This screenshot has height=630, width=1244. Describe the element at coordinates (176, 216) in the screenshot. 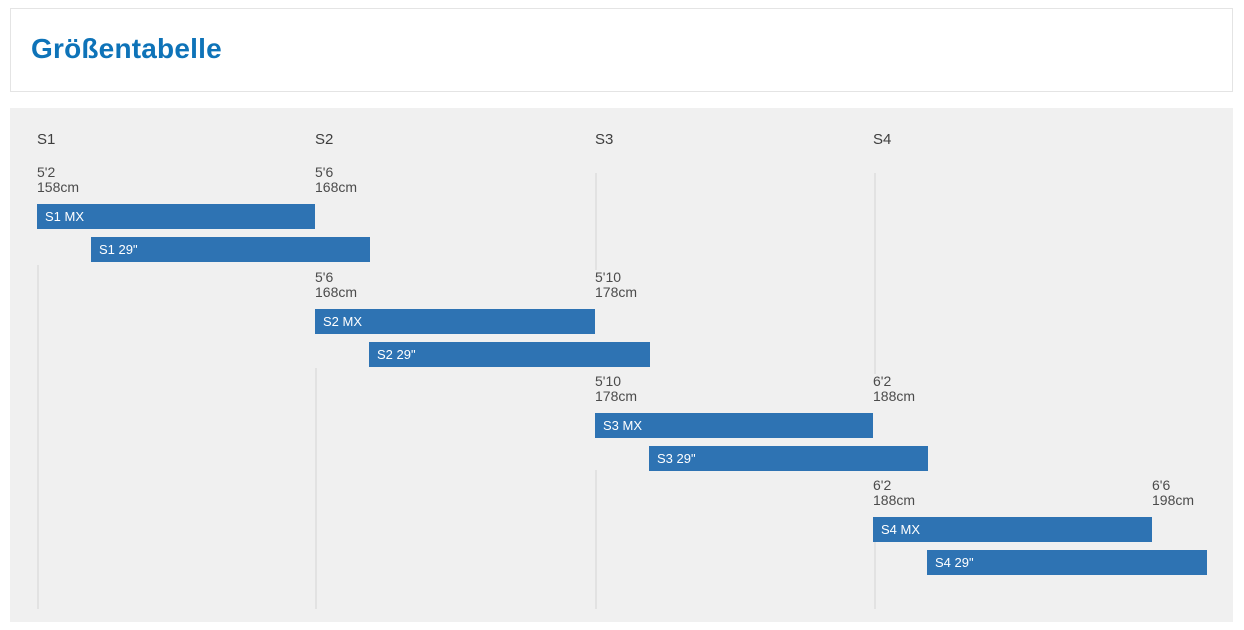

I see `size-bar-mx: S1 MX` at that location.